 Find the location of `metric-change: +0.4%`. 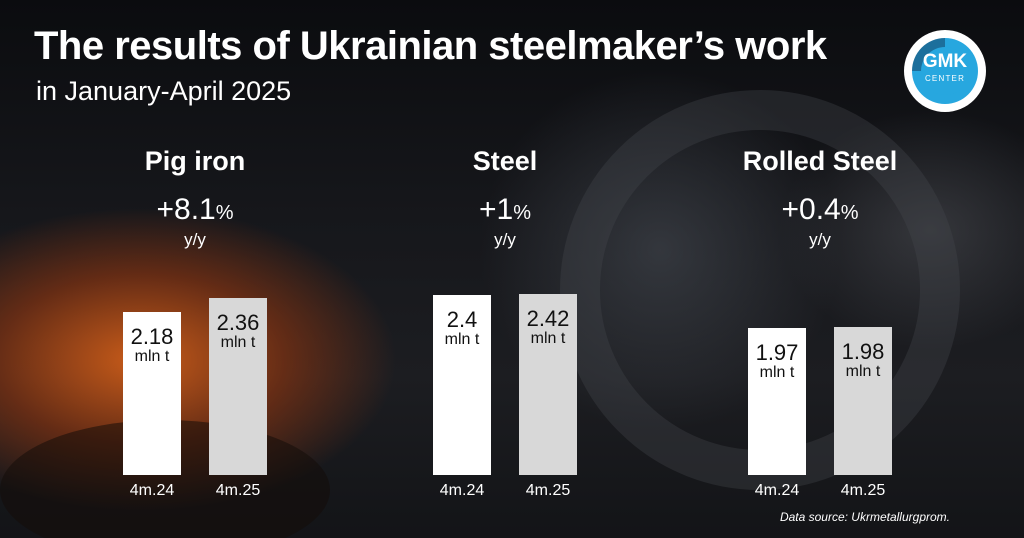

metric-change: +0.4% is located at coordinates (820, 210).